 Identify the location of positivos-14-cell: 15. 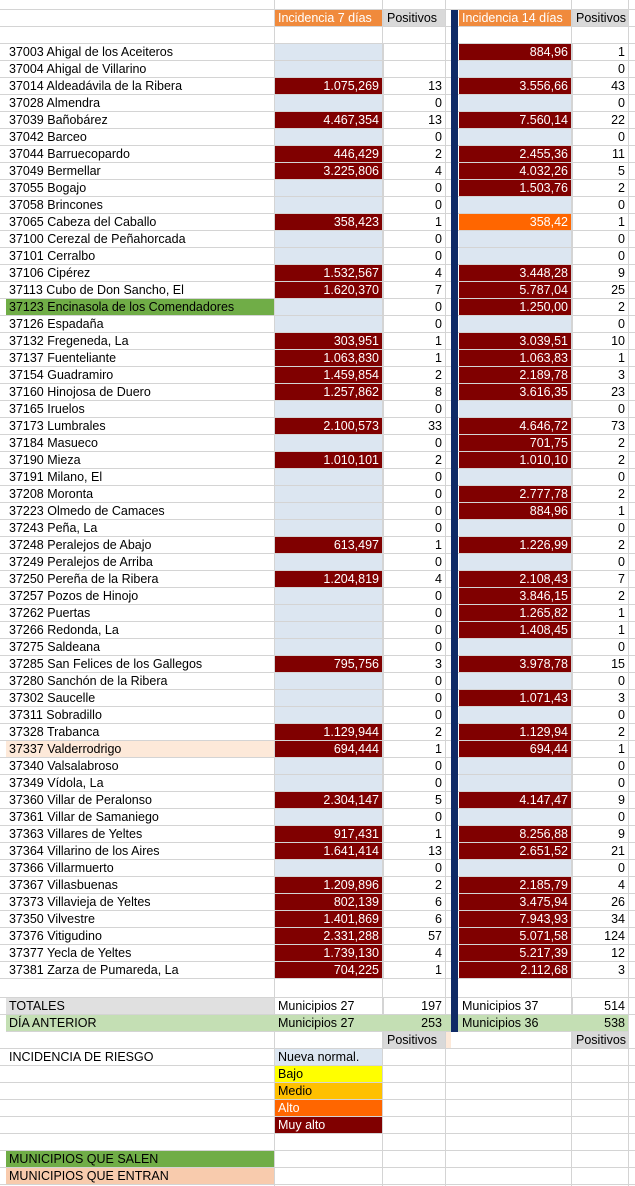
(600, 664).